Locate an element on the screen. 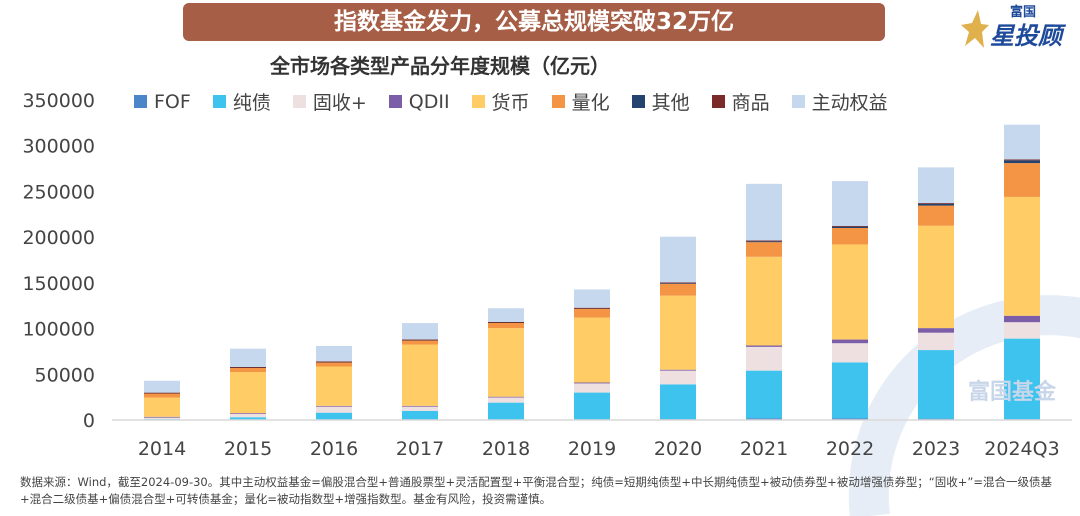 This screenshot has height=516, width=1080. bar-stack-2017 is located at coordinates (420, 371).